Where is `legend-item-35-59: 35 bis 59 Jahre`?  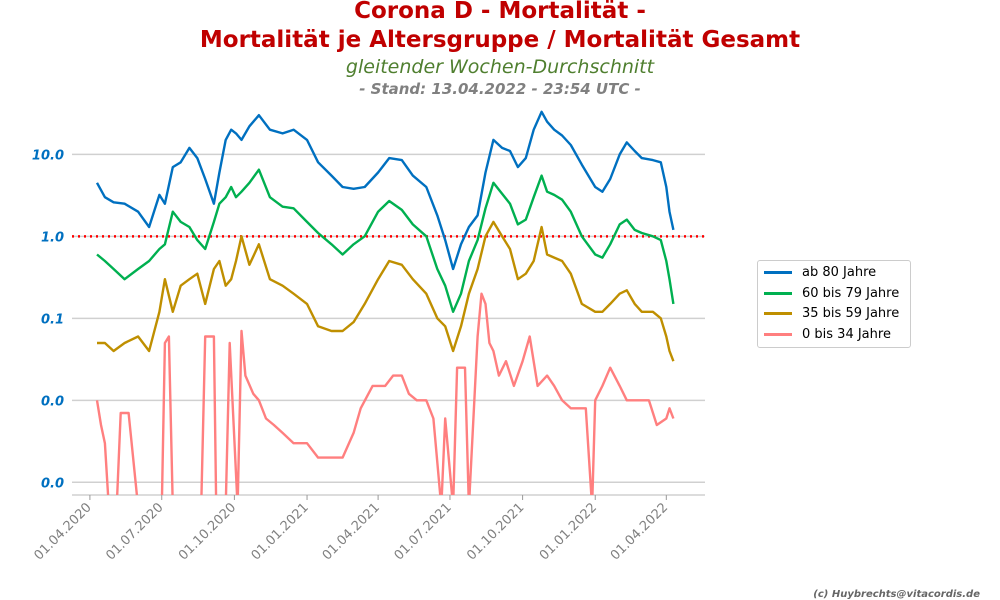
legend-item-35-59: 35 bis 59 Jahre is located at coordinates (831, 313).